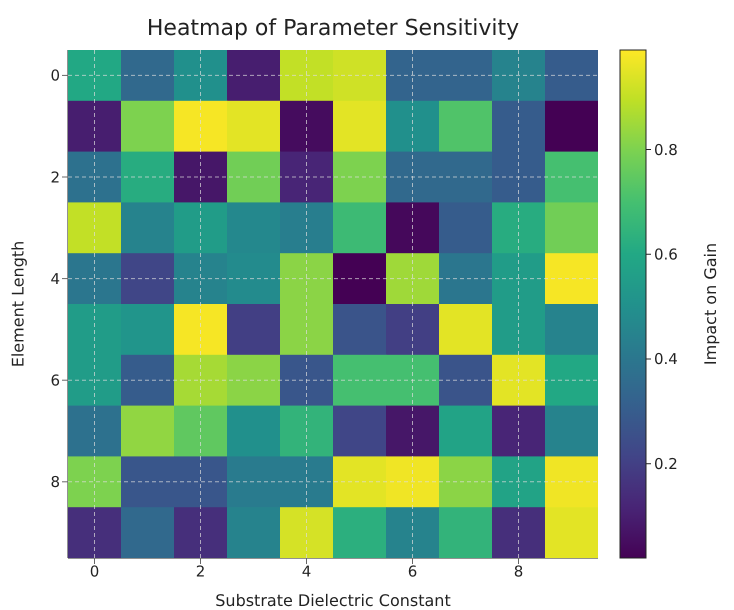 This screenshot has width=734, height=610. I want to click on x-axis-title: Substrate Dielectric Constant, so click(333, 600).